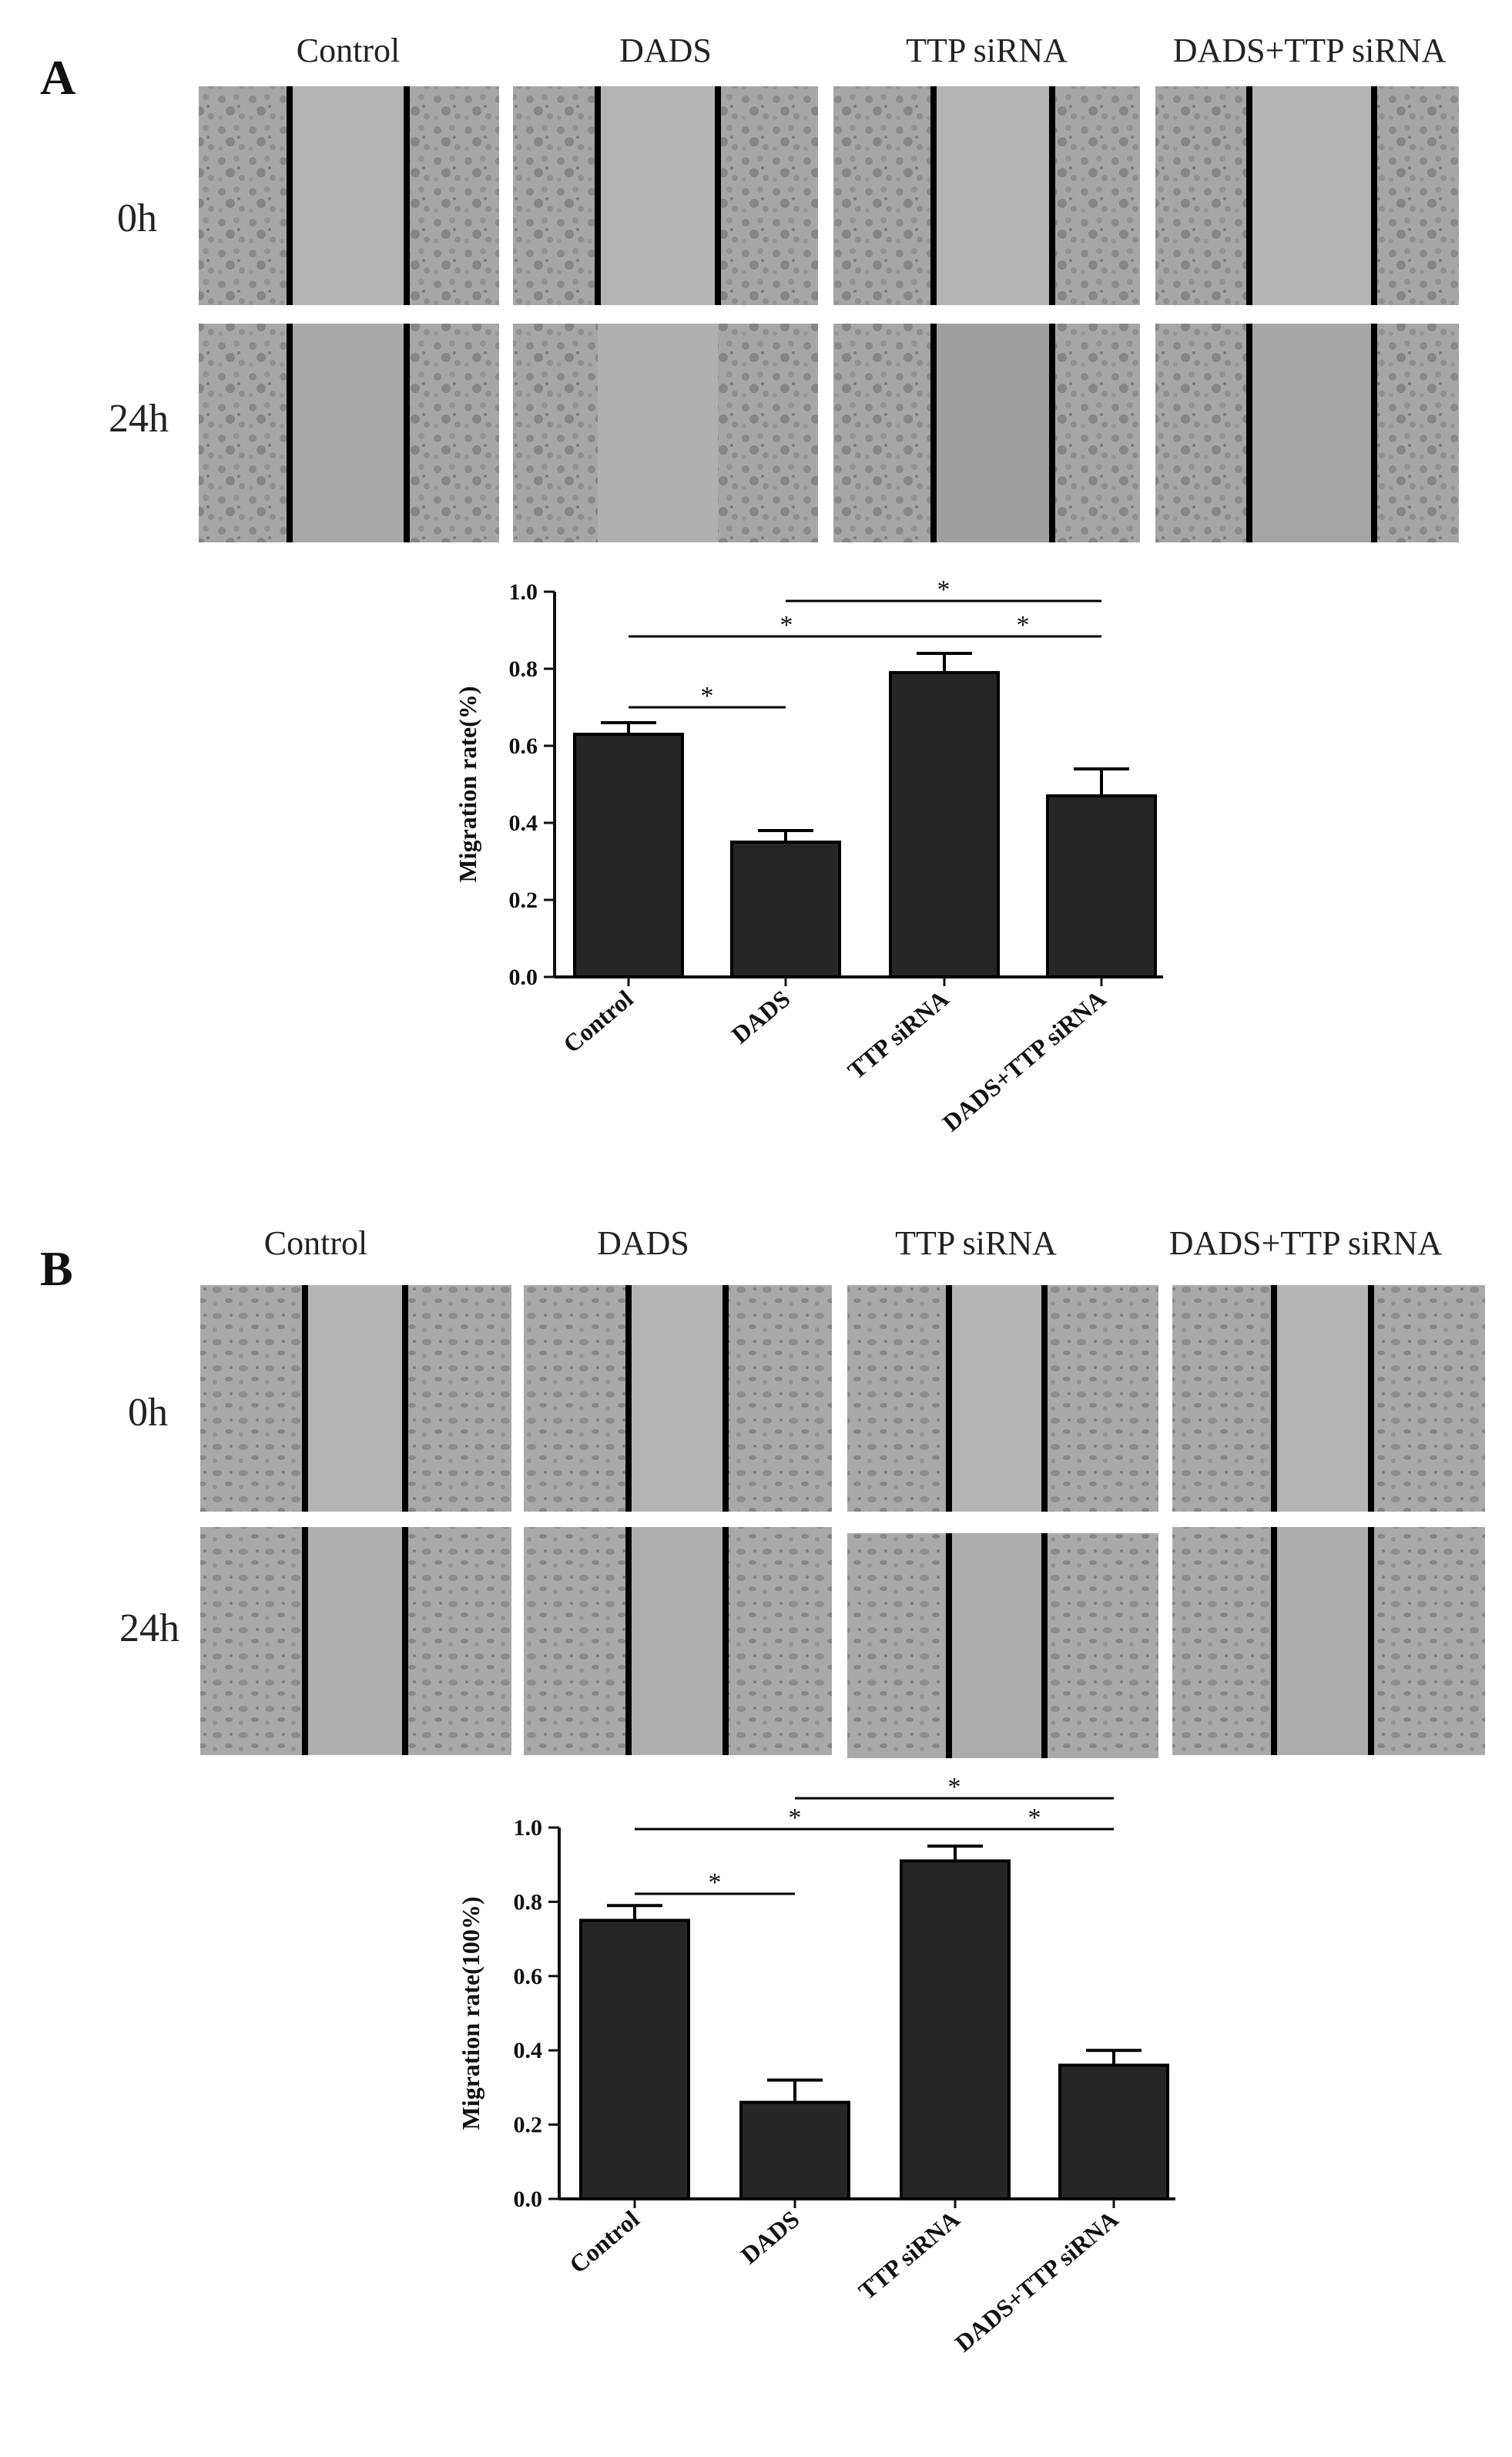 This screenshot has height=2457, width=1512. What do you see at coordinates (976, 1243) in the screenshot?
I see `panel-b-column-label-ttp-sirna: TTP siRNA` at bounding box center [976, 1243].